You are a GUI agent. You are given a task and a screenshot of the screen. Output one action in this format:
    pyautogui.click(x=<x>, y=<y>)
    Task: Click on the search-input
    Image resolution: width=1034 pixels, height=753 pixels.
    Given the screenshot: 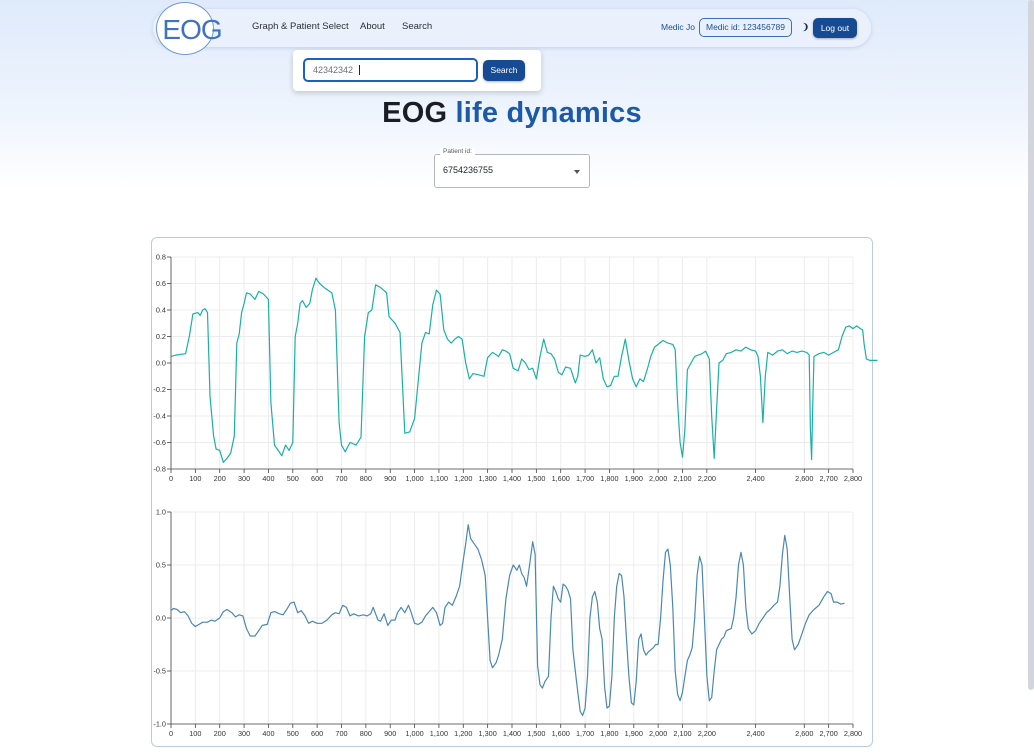 What is the action you would take?
    pyautogui.click(x=390, y=70)
    